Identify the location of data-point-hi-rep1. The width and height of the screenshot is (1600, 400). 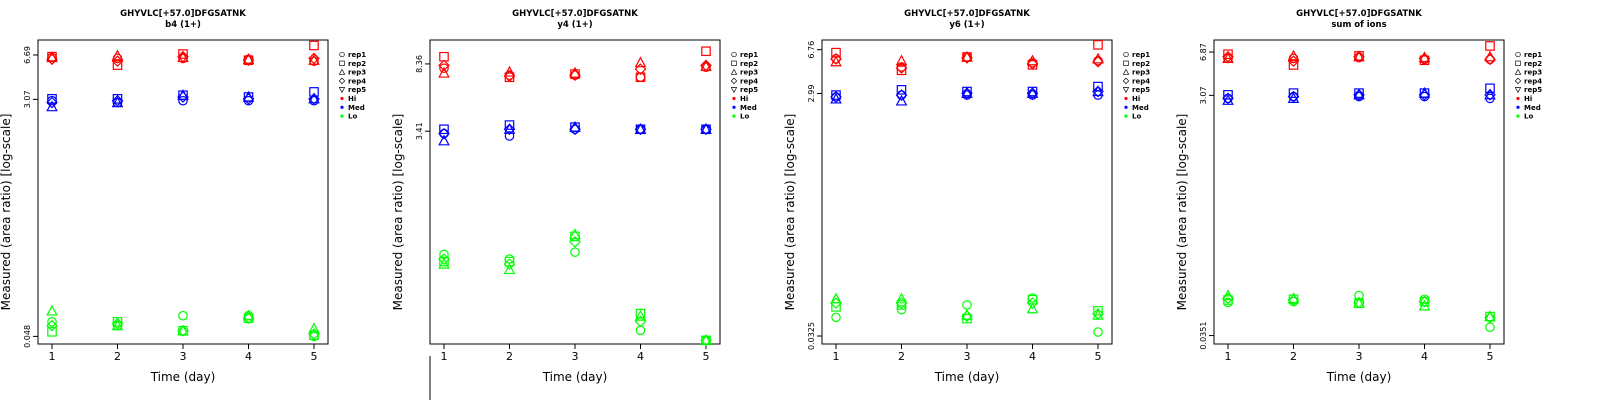
(444, 68).